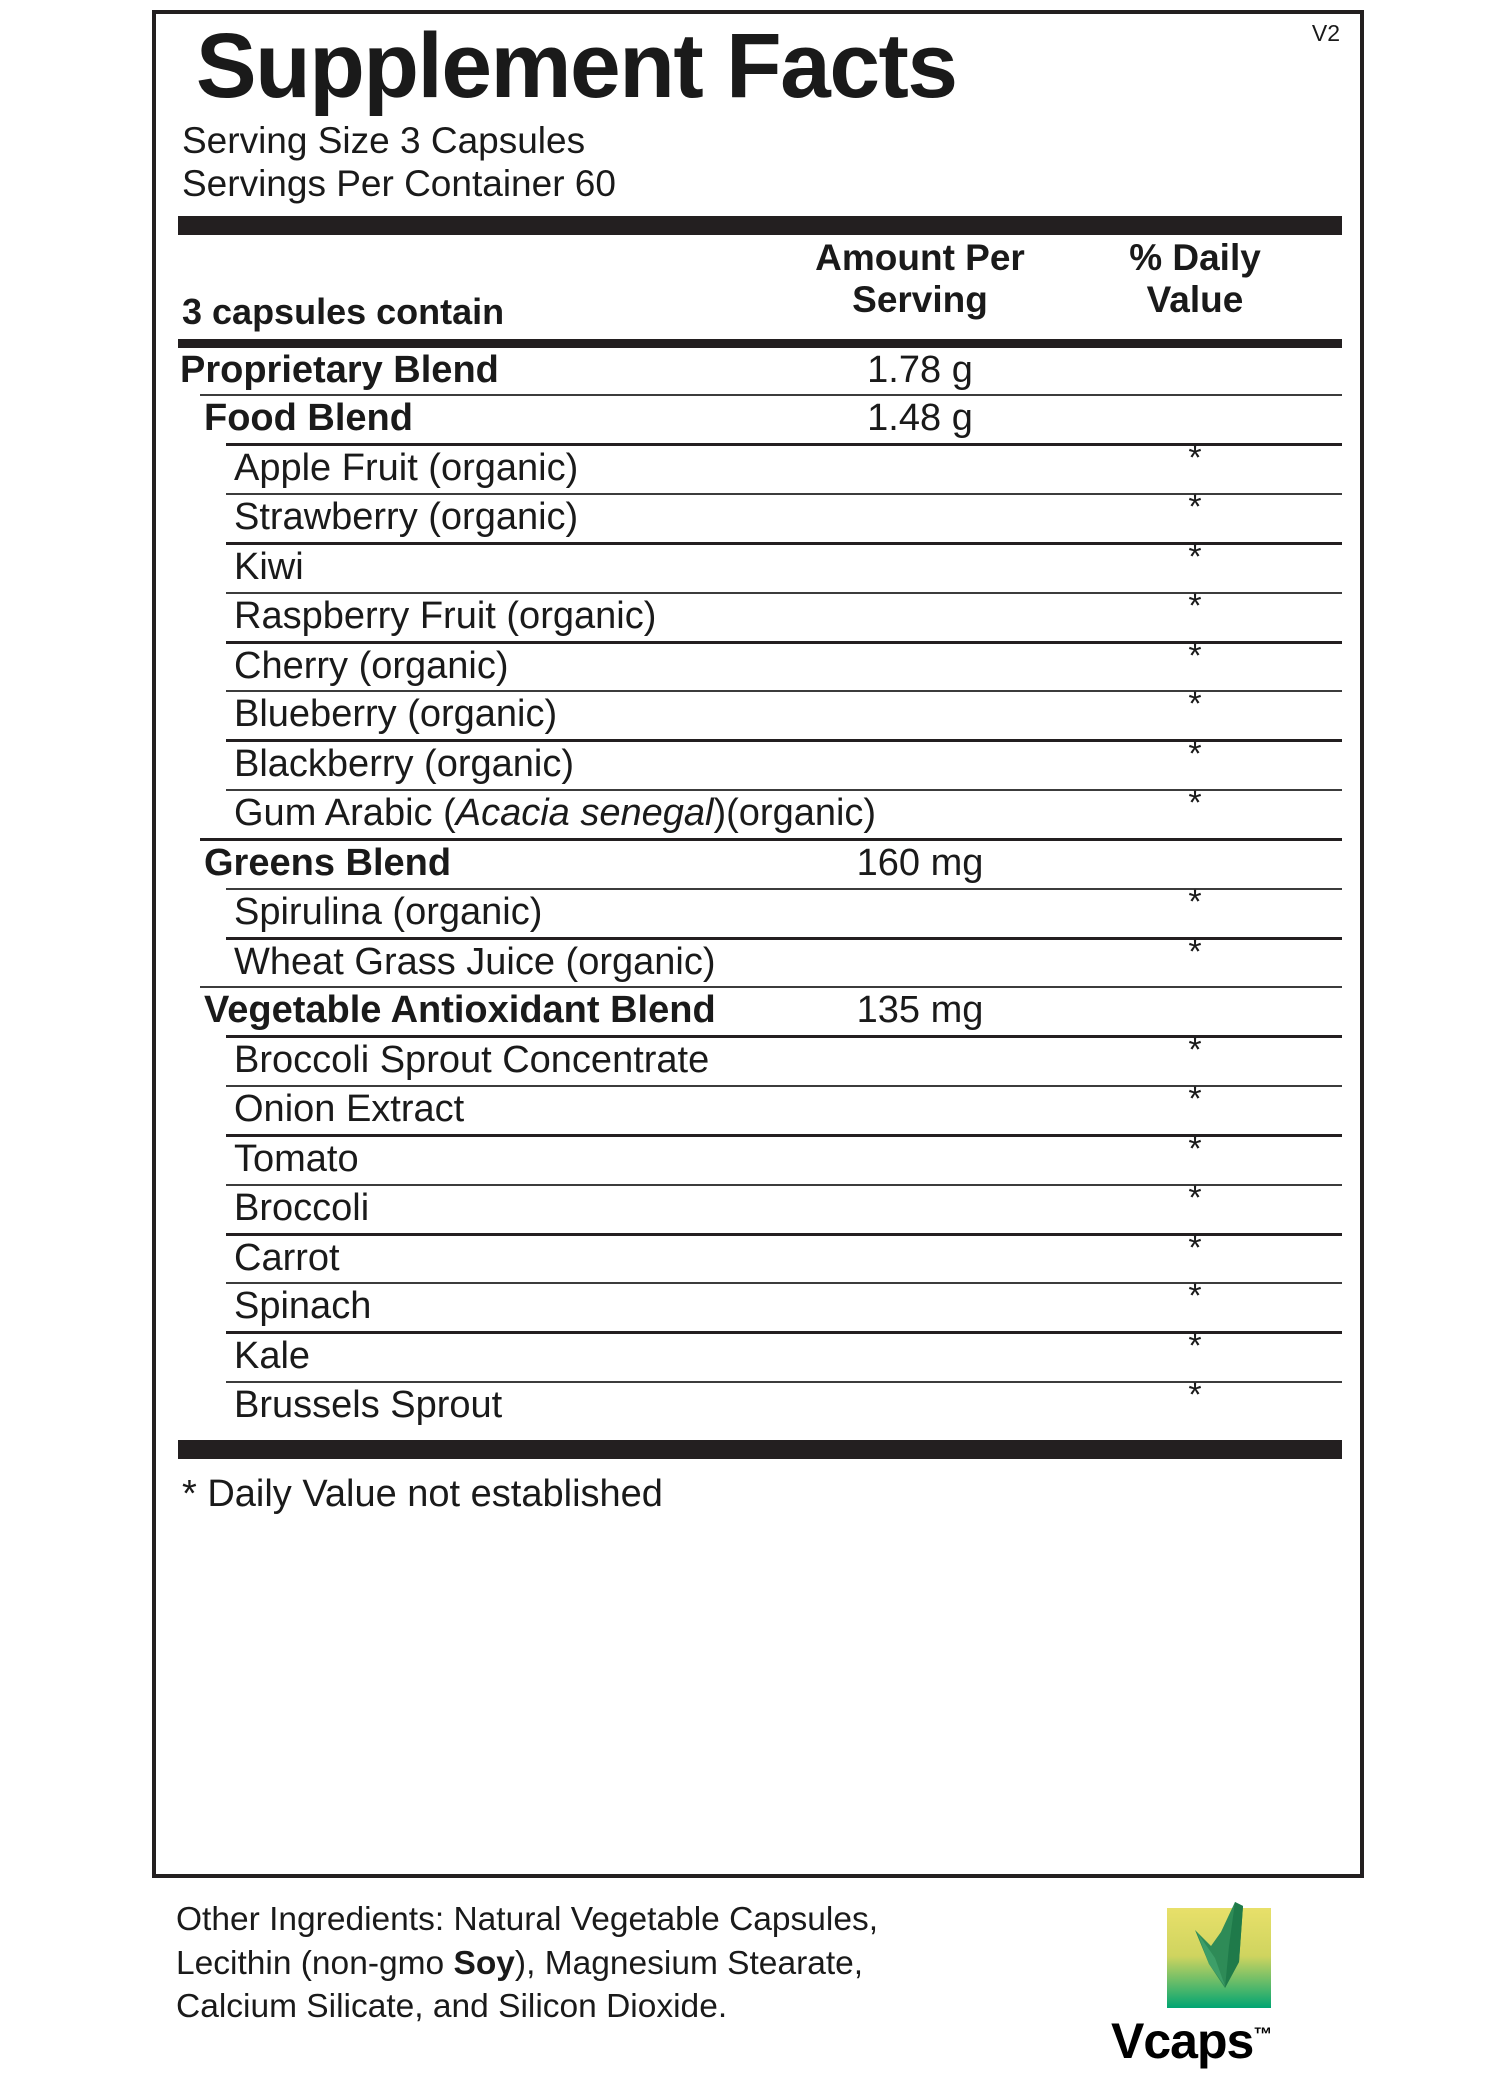  Describe the element at coordinates (296, 1158) in the screenshot. I see `ingredient-name: Tomato` at that location.